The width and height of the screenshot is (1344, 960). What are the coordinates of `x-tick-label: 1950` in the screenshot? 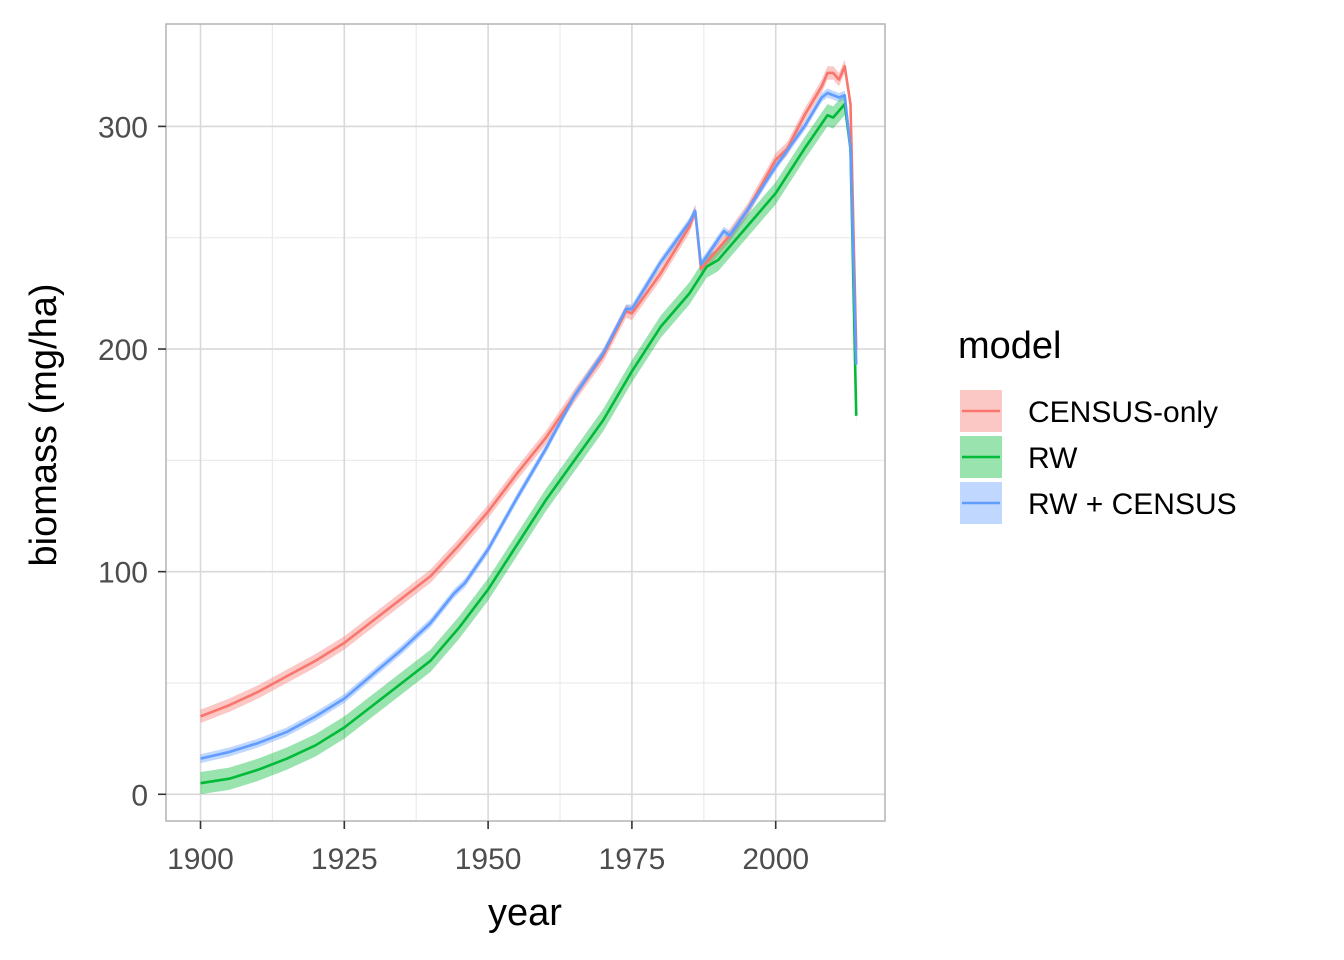 It's located at (488, 859).